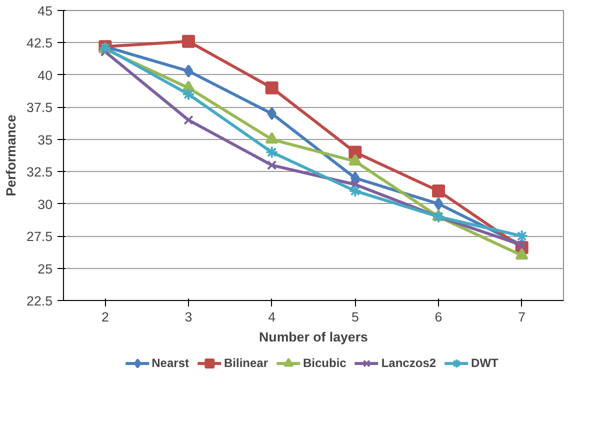 This screenshot has width=598, height=430. What do you see at coordinates (313, 337) in the screenshot?
I see `x-axis-title: Number of layers` at bounding box center [313, 337].